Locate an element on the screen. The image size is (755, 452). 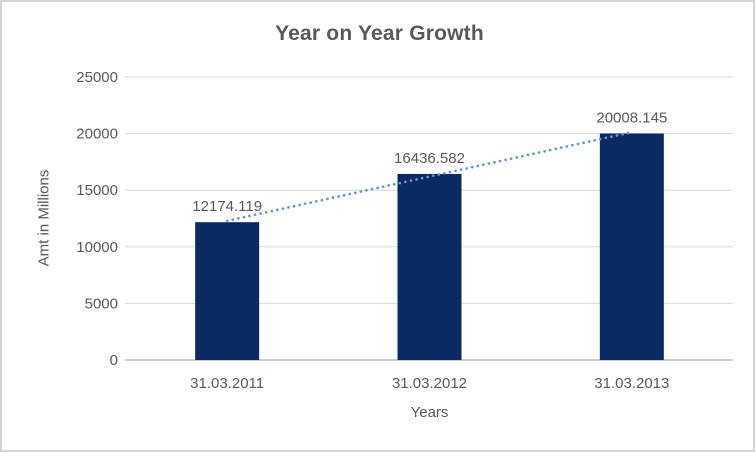
category-label: 31.03.2013 is located at coordinates (631, 383).